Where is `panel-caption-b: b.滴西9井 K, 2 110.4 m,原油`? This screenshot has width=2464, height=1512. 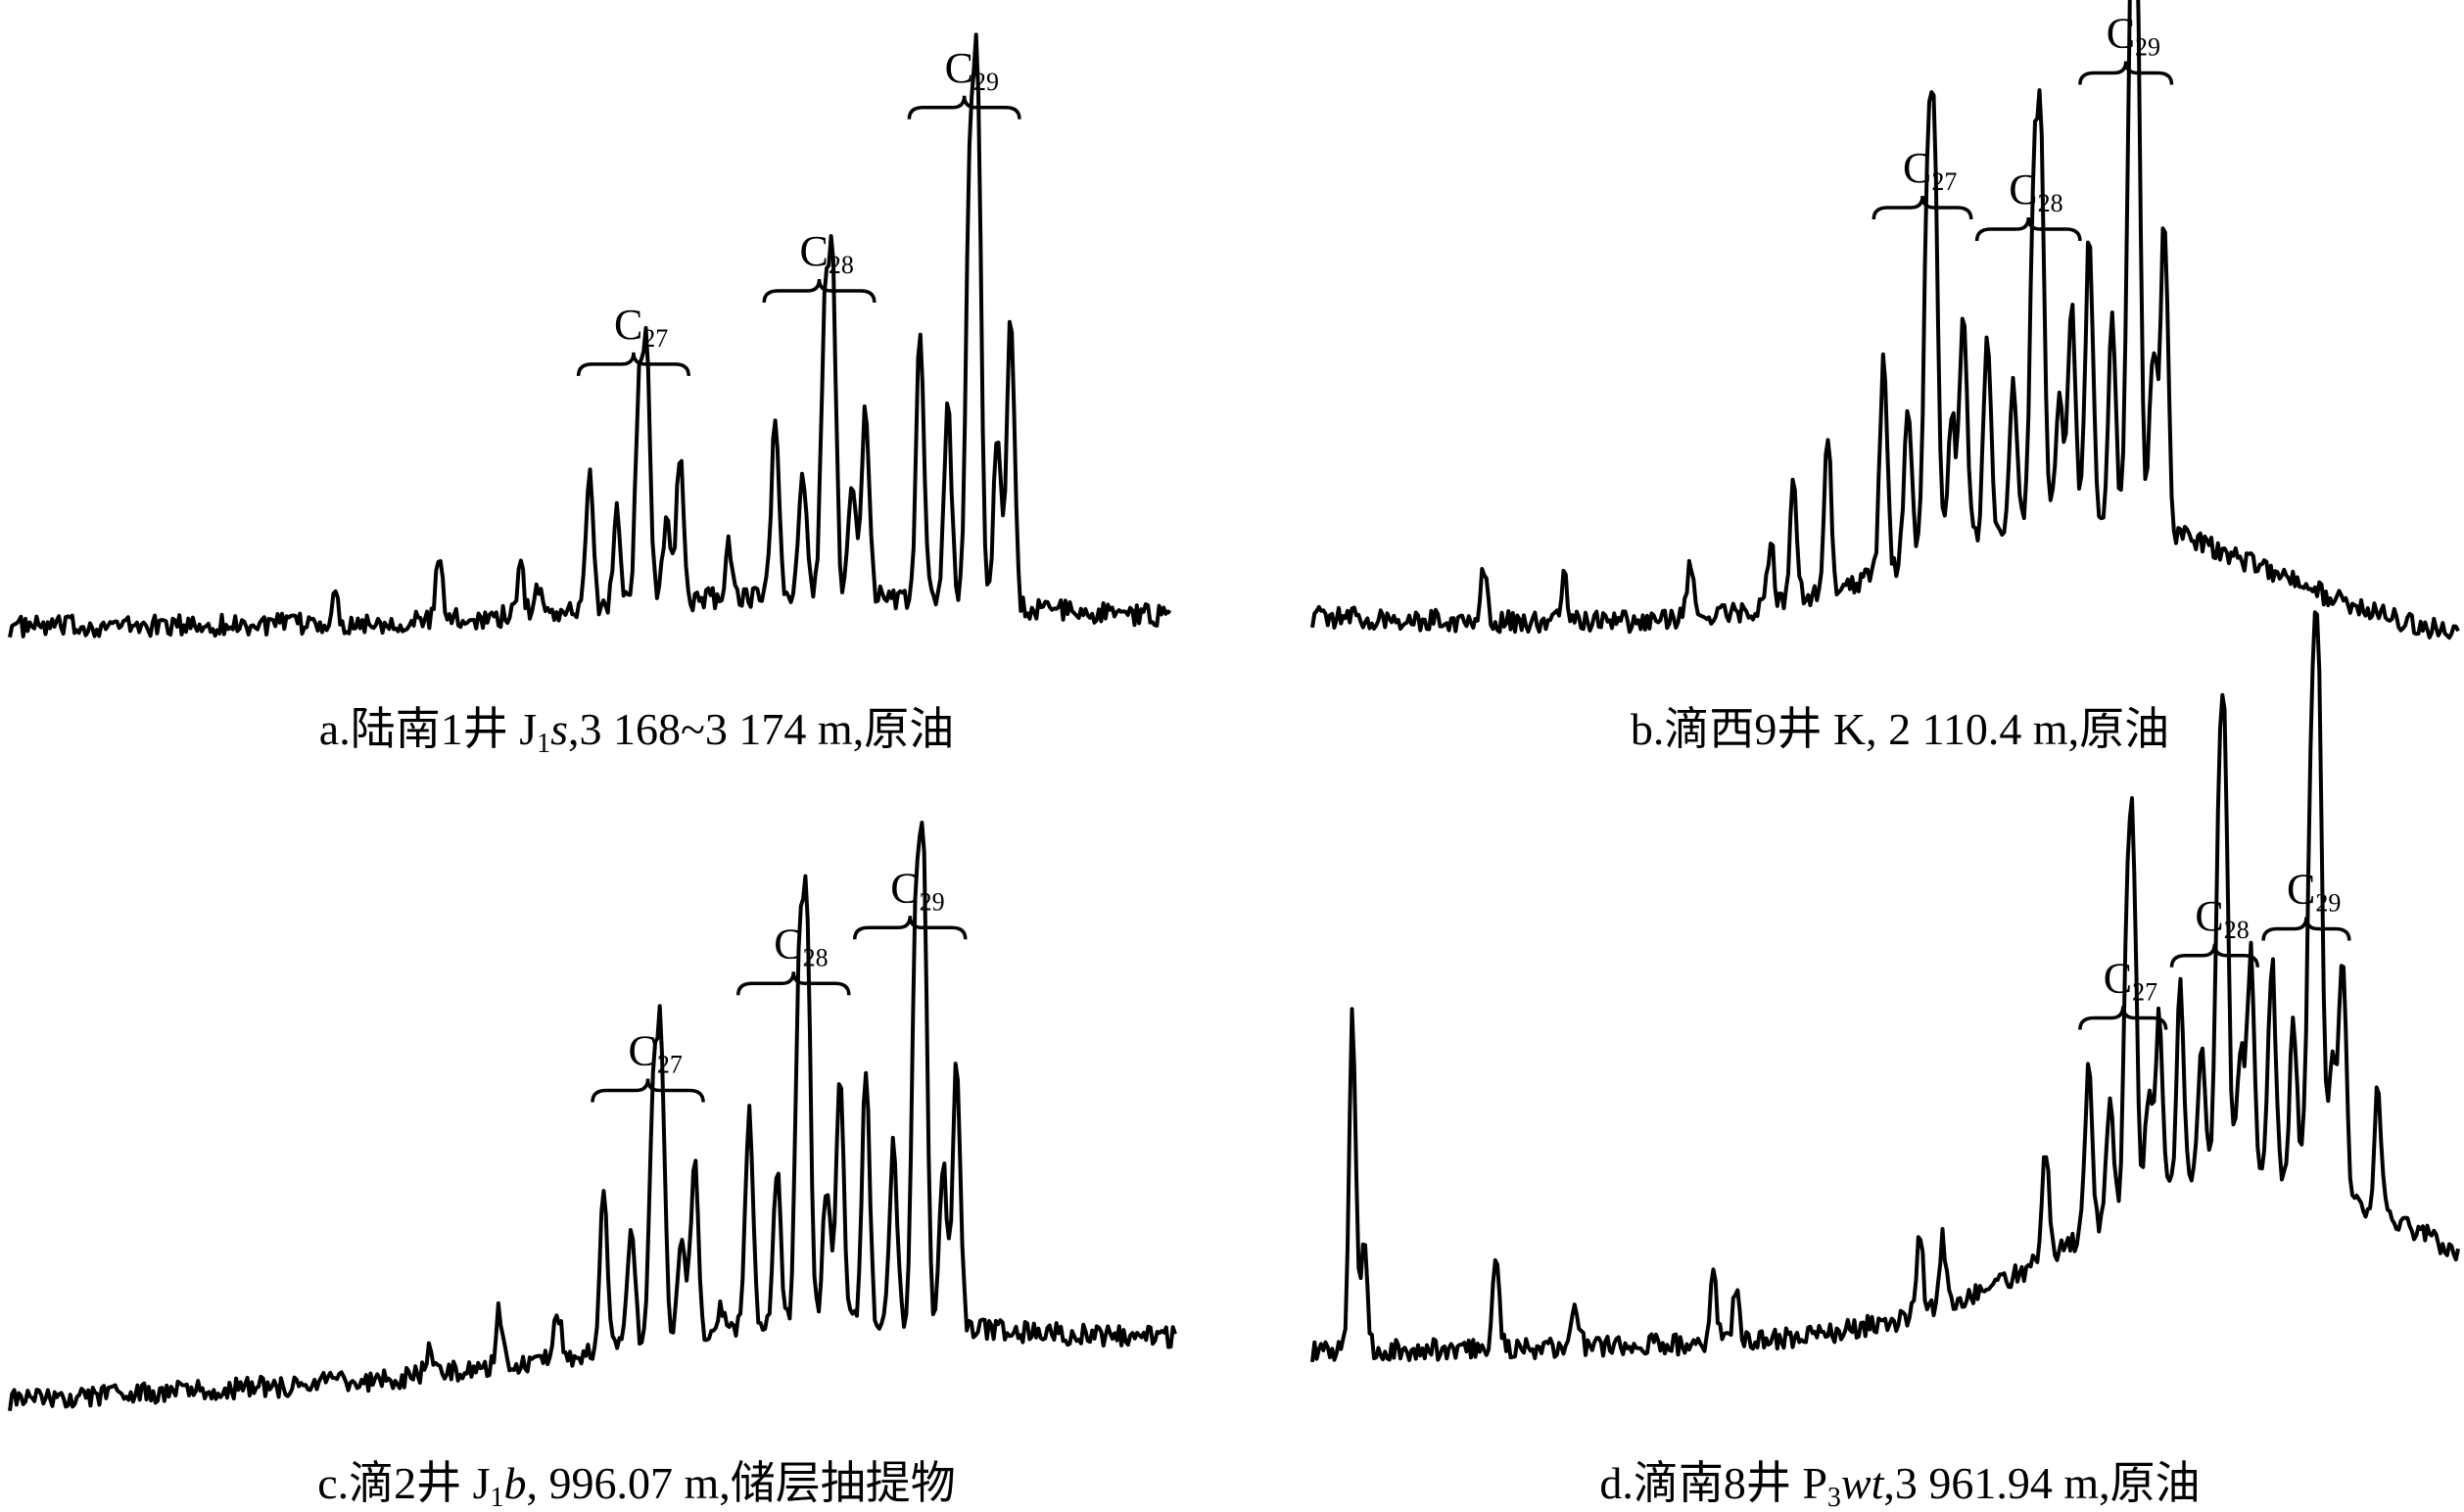 panel-caption-b: b.滴西9井 K, 2 110.4 m,原油 is located at coordinates (1900, 729).